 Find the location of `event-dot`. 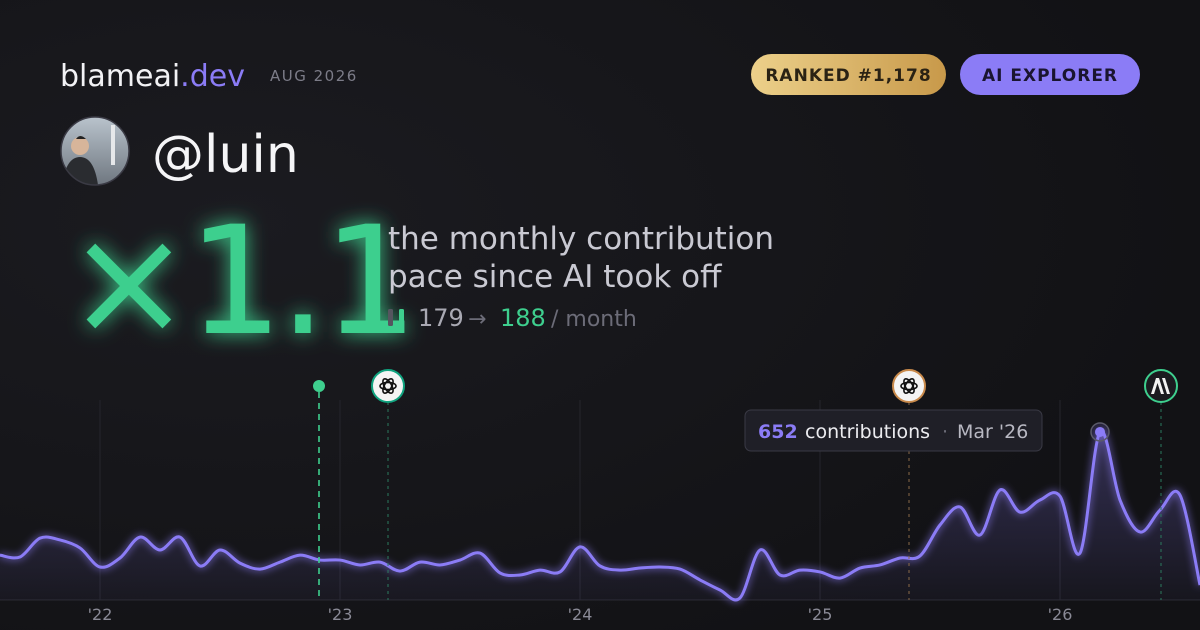

event-dot is located at coordinates (319, 386).